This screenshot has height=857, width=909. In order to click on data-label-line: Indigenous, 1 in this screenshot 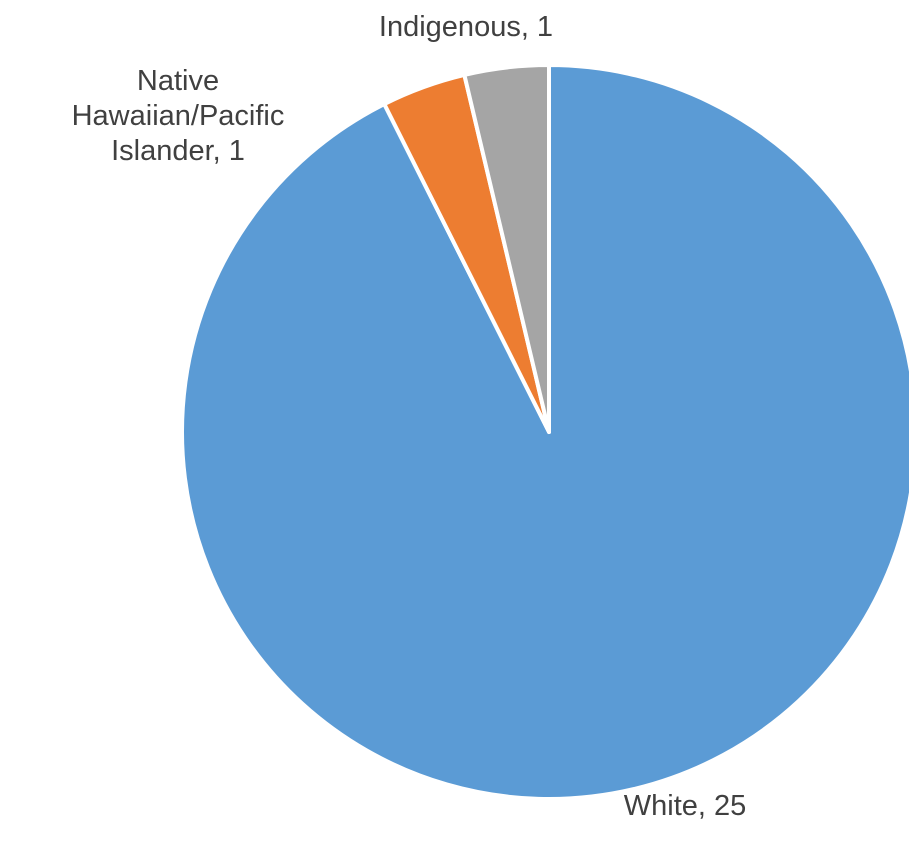, I will do `click(466, 27)`.